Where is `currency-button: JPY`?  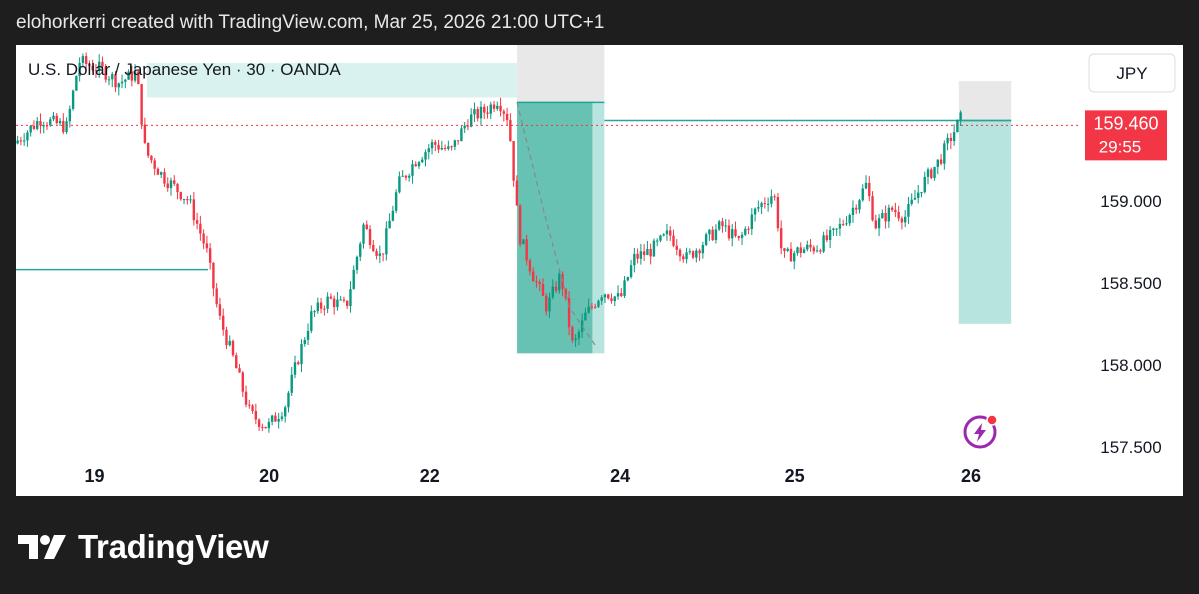
currency-button: JPY is located at coordinates (1132, 73).